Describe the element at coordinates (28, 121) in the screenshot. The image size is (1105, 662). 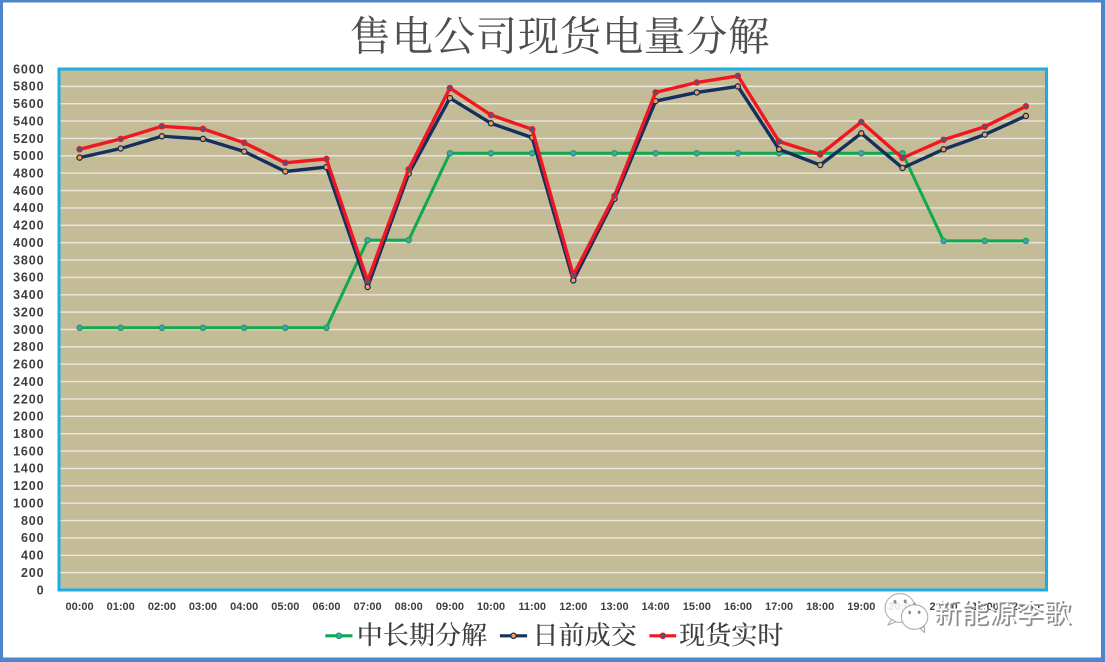
I see `svg-text: 5400` at that location.